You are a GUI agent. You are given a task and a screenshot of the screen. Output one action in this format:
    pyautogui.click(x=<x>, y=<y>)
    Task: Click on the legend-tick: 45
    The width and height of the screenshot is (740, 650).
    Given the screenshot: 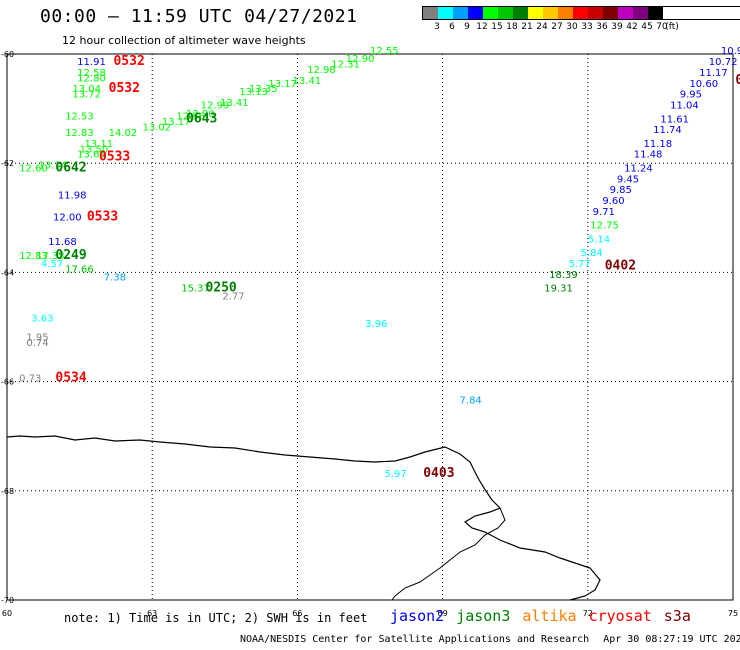 What is the action you would take?
    pyautogui.click(x=647, y=27)
    